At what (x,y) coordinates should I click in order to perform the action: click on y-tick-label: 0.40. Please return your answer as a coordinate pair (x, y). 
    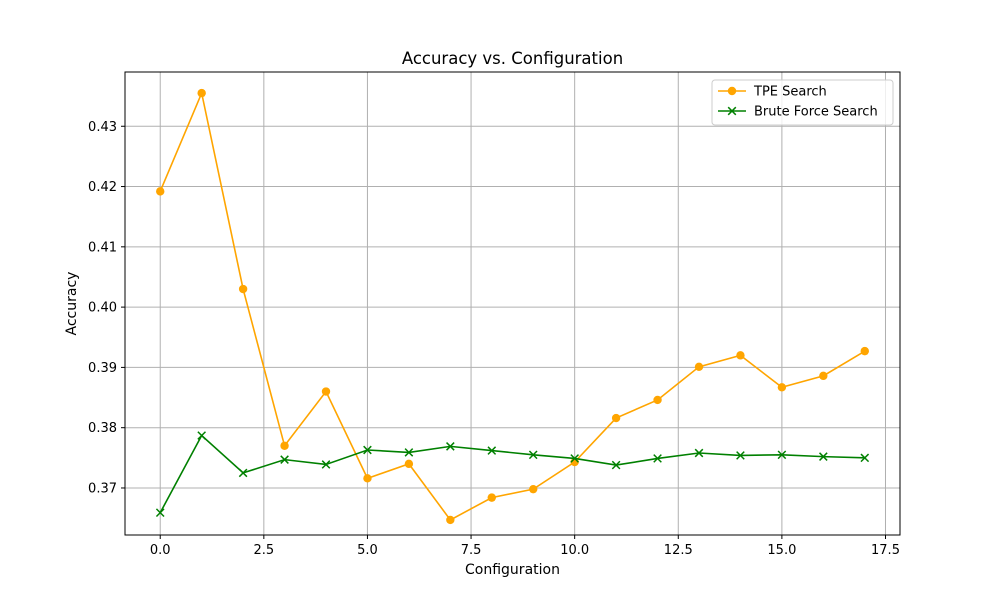
    Looking at the image, I should click on (102, 308).